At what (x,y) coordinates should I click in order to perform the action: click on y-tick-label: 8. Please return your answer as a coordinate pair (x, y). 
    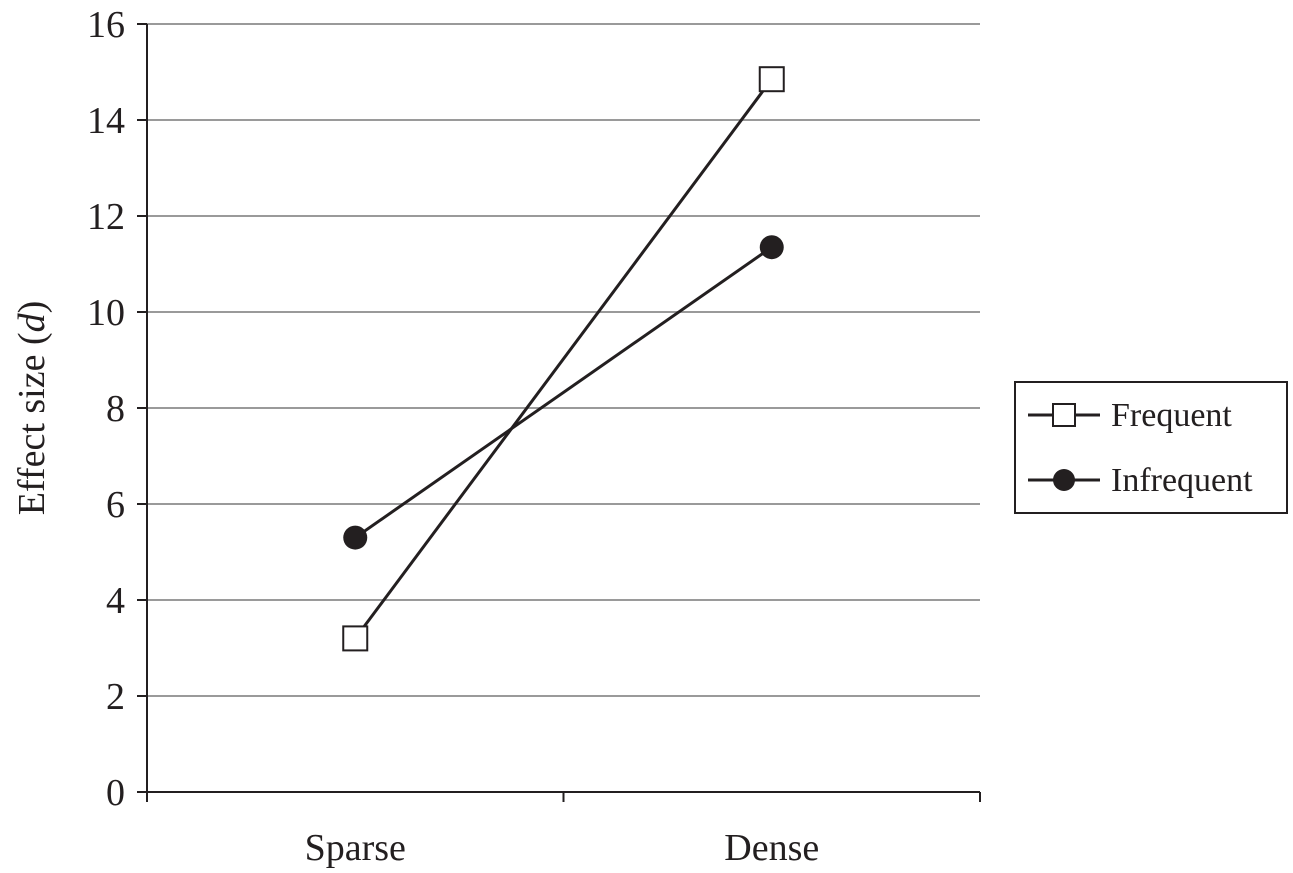
    Looking at the image, I should click on (115, 409).